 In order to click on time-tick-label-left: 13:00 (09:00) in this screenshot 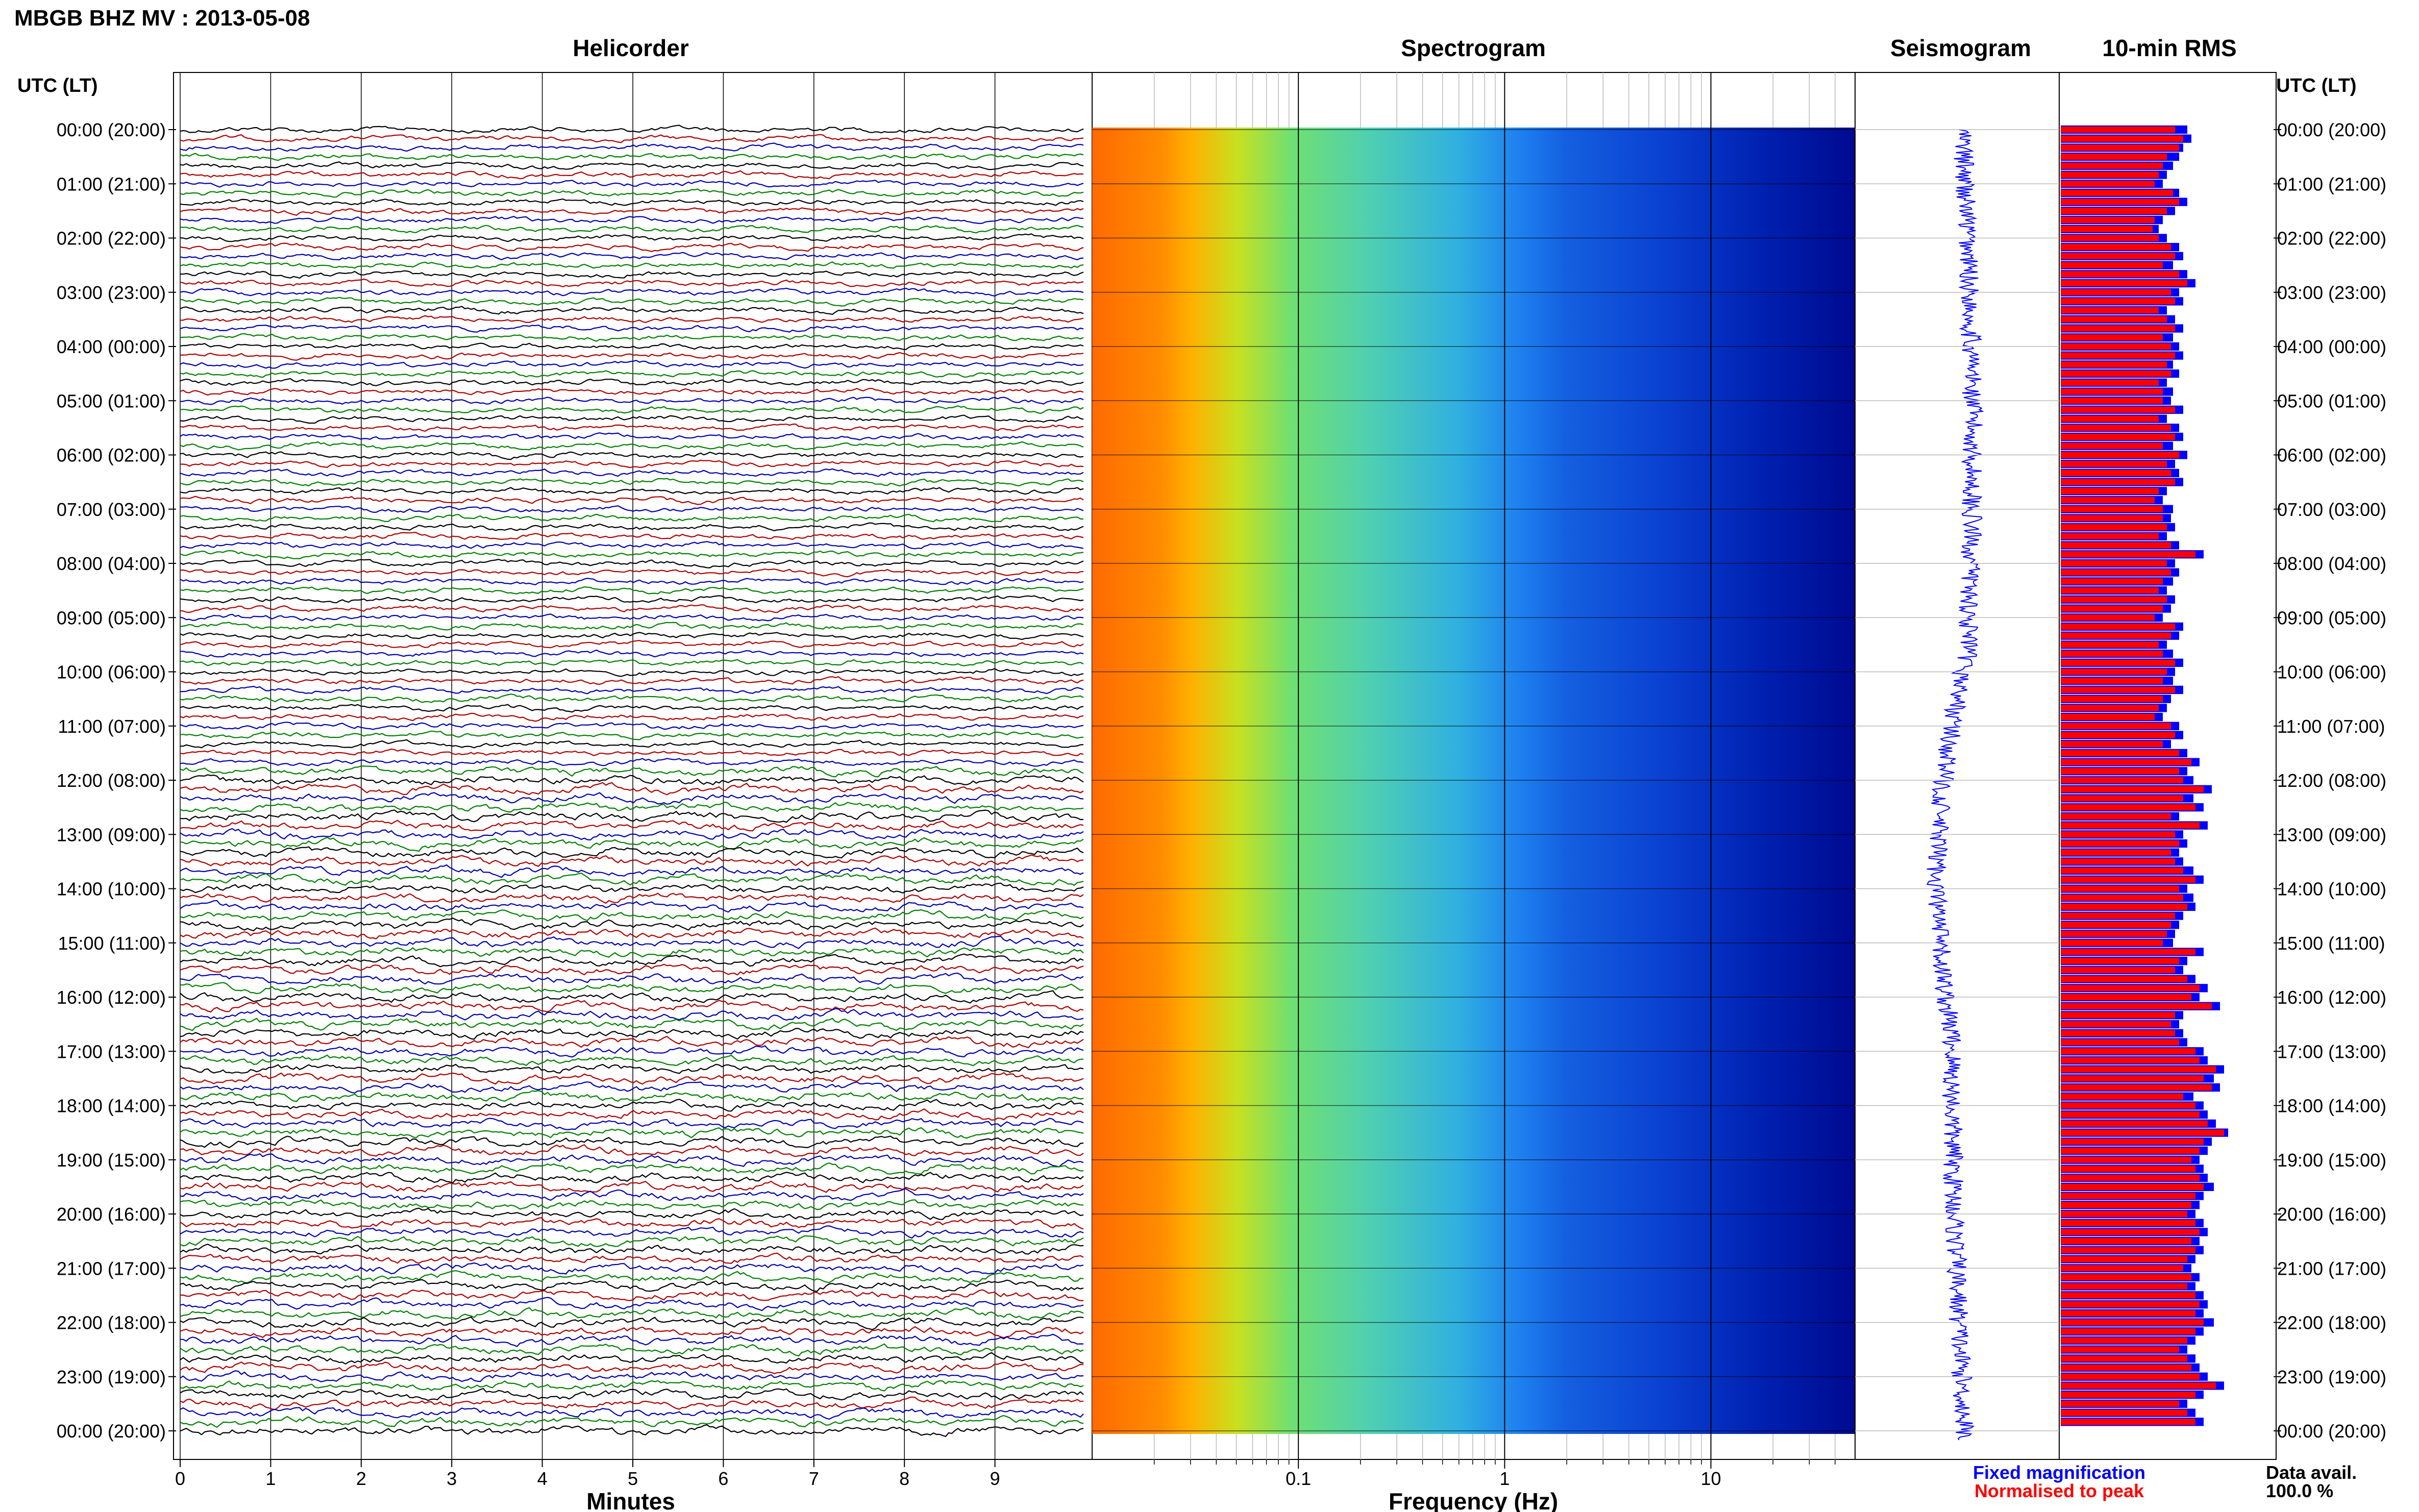, I will do `click(111, 834)`.